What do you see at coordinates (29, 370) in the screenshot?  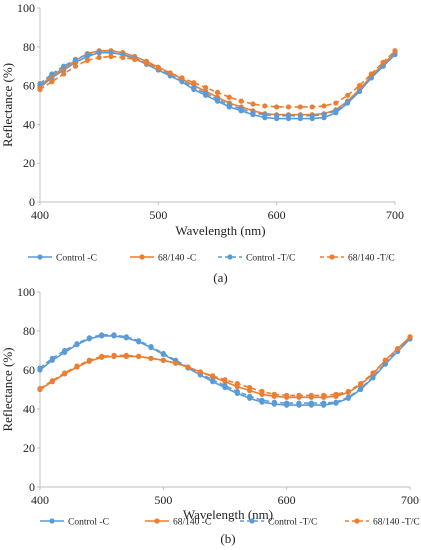 I see `y-tick-label: 60` at bounding box center [29, 370].